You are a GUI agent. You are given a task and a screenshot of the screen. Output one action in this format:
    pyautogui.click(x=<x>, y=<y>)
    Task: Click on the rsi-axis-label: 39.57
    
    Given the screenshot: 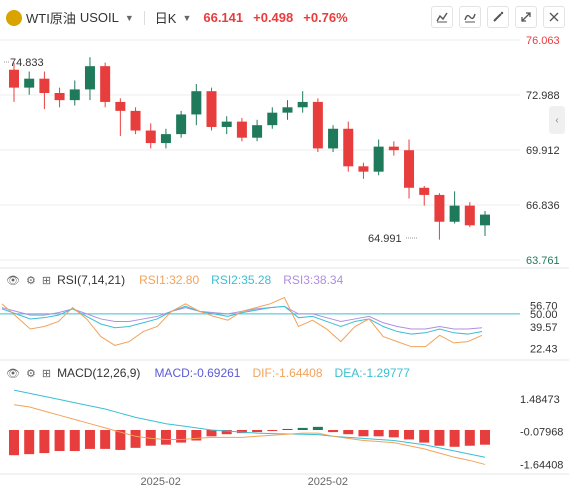 What is the action you would take?
    pyautogui.click(x=544, y=328)
    